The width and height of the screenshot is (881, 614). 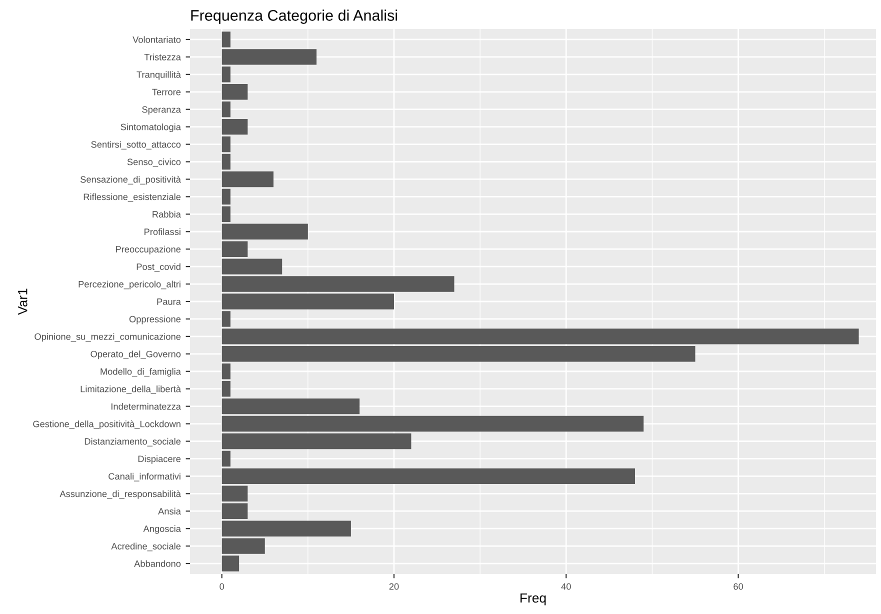 I want to click on x-tick-label: 60, so click(x=739, y=586).